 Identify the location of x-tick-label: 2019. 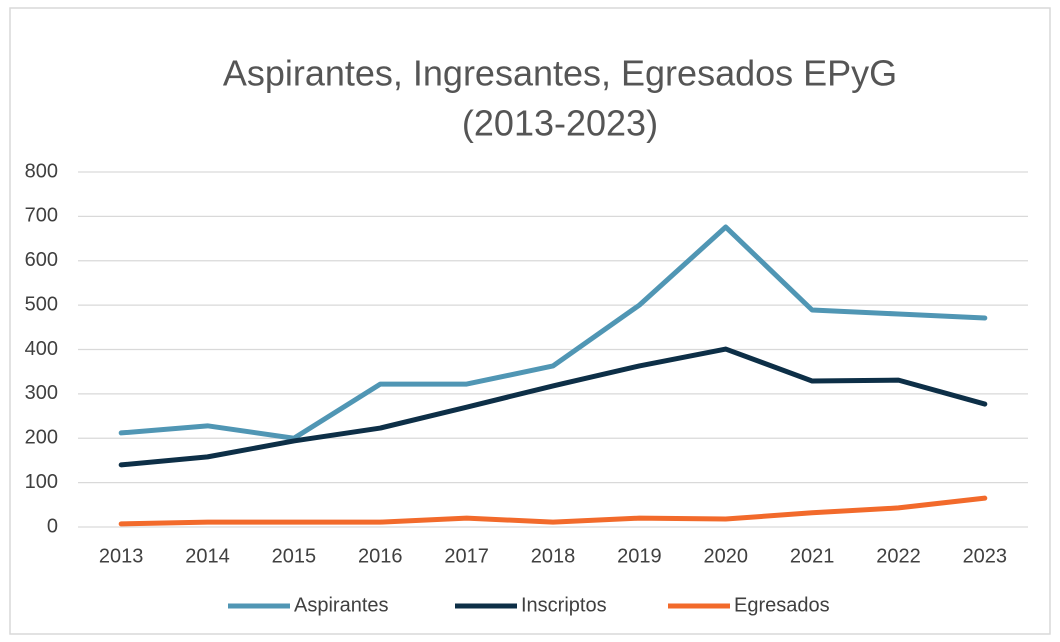
(639, 556).